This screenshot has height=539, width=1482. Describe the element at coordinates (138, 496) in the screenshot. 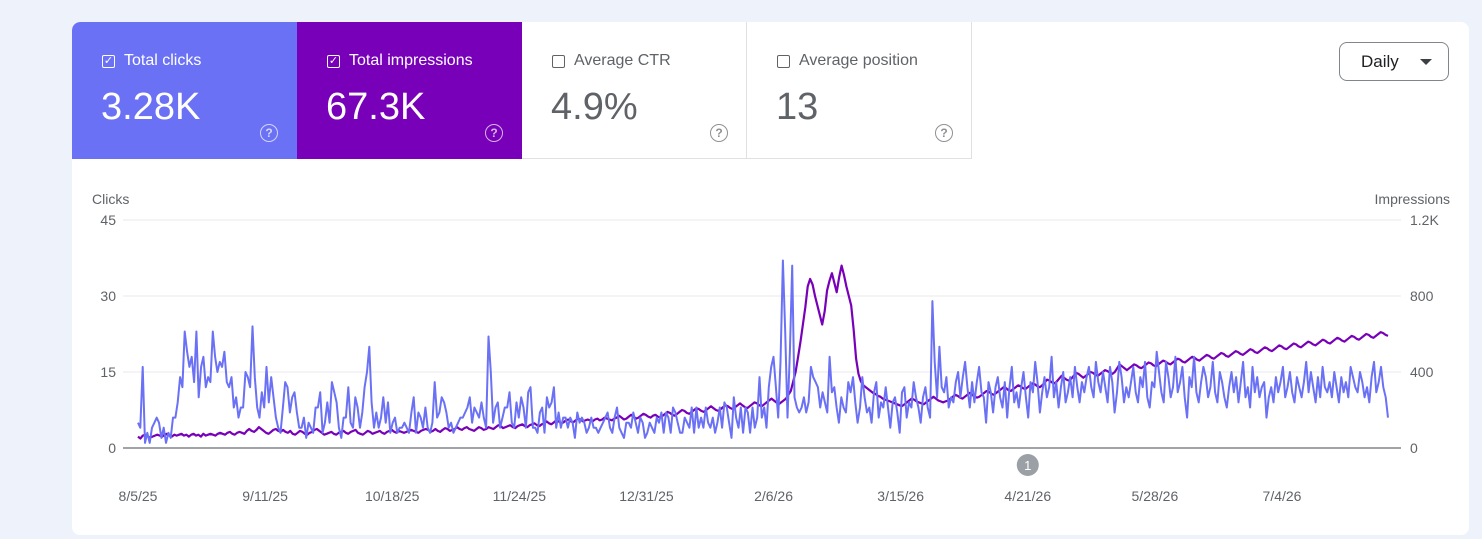

I see `x-tick-label: 8/5/25` at that location.